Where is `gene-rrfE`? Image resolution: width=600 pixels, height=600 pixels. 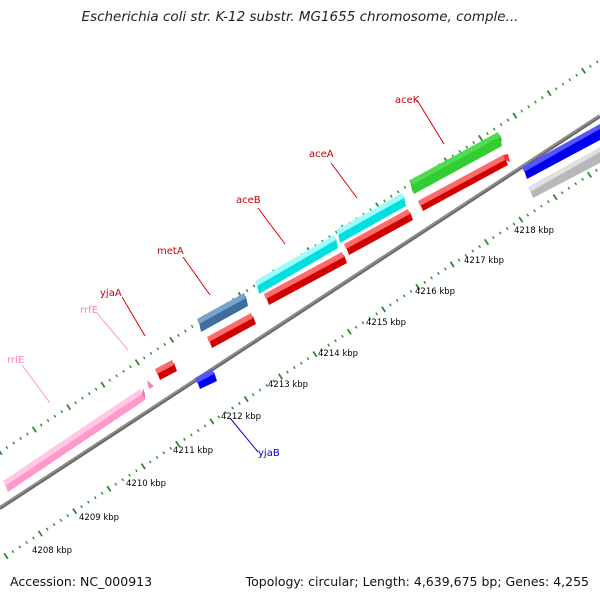 gene-rrfE is located at coordinates (150, 384).